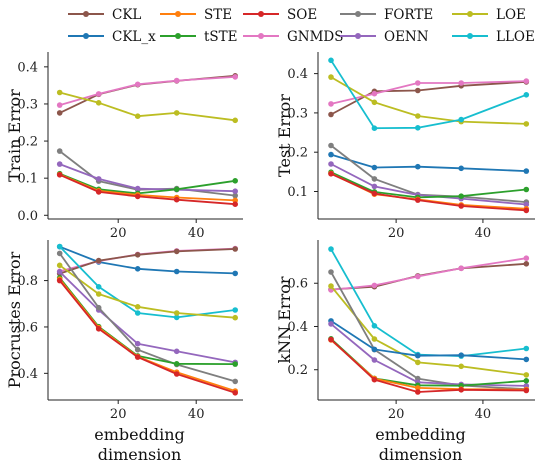 The image size is (540, 464). I want to click on series-ste, so click(429, 191).